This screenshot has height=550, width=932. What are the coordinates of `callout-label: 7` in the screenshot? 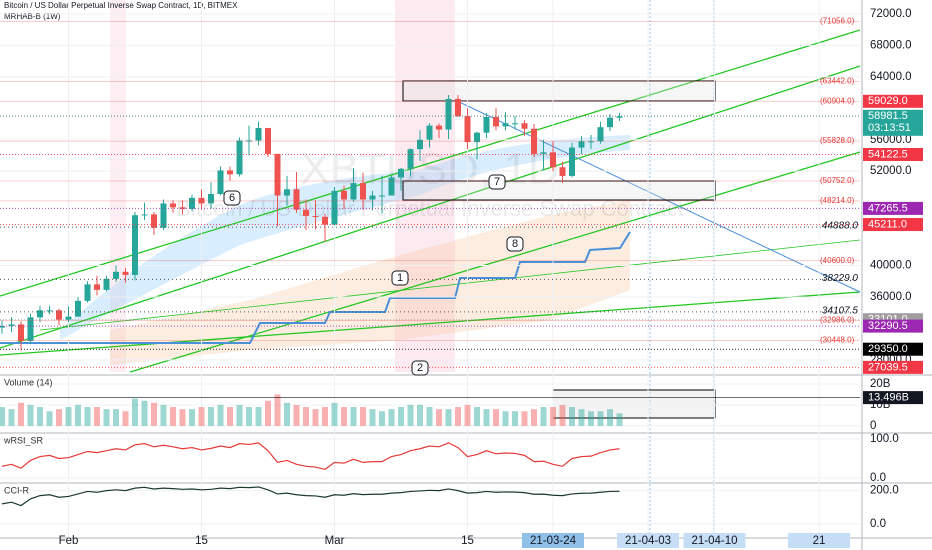 It's located at (497, 182).